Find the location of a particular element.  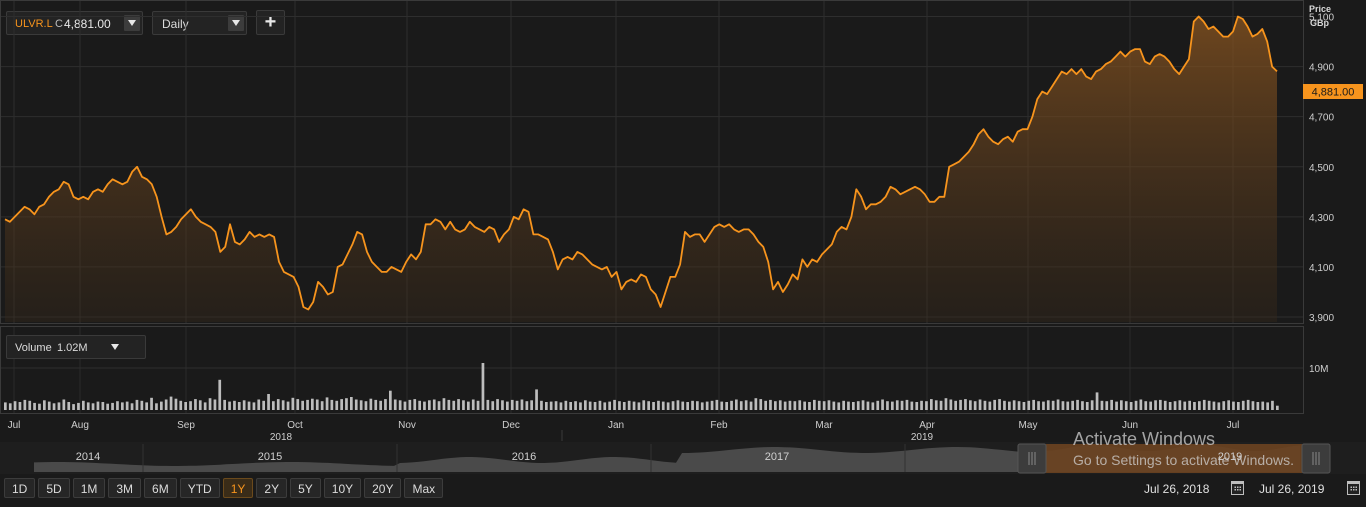

range-button-1d: 1D is located at coordinates (20, 488).